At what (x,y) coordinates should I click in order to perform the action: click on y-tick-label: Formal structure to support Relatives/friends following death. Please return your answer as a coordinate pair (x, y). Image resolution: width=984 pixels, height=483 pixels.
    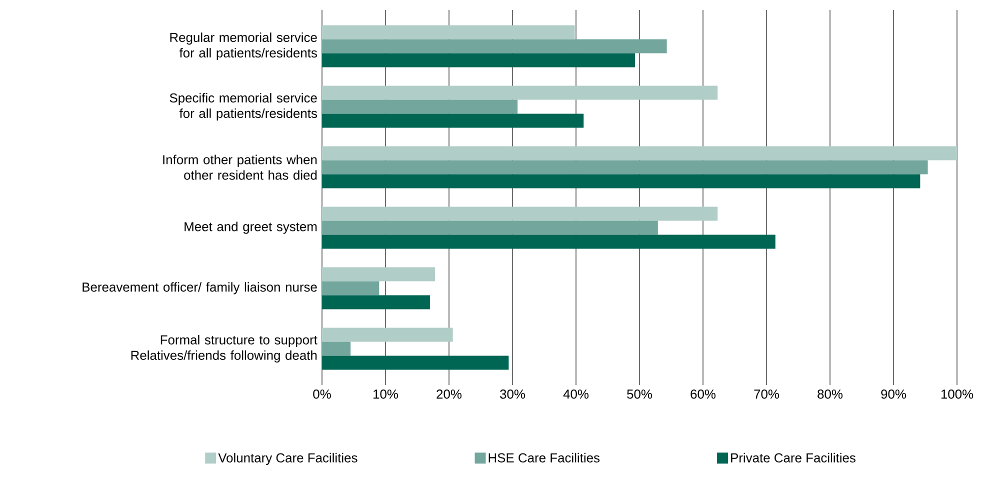
    Looking at the image, I should click on (224, 348).